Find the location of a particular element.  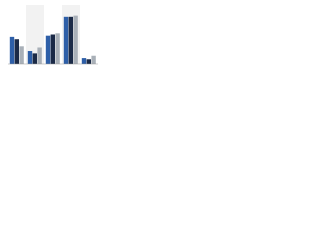

chart is located at coordinates (50, 35).